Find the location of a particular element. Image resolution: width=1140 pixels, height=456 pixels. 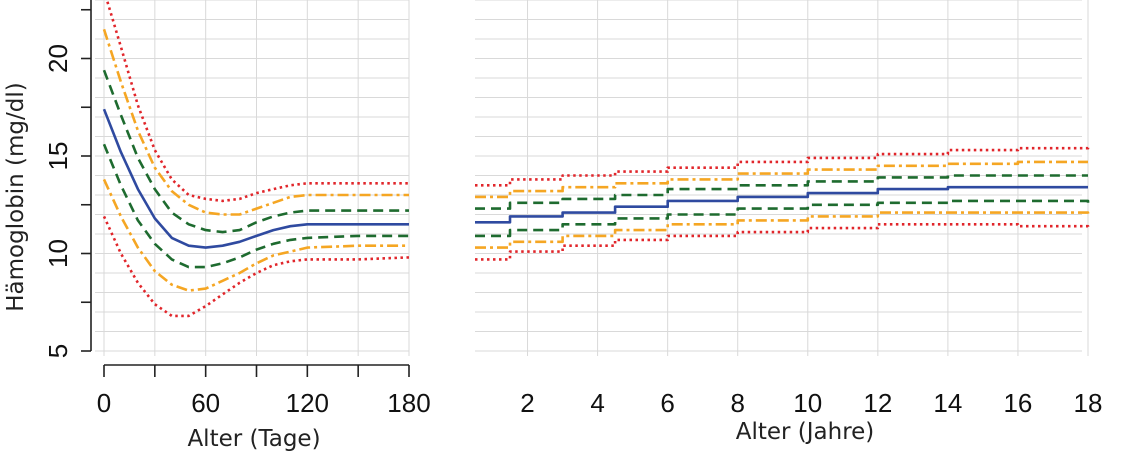

x-tick-label: 180 is located at coordinates (408, 403).